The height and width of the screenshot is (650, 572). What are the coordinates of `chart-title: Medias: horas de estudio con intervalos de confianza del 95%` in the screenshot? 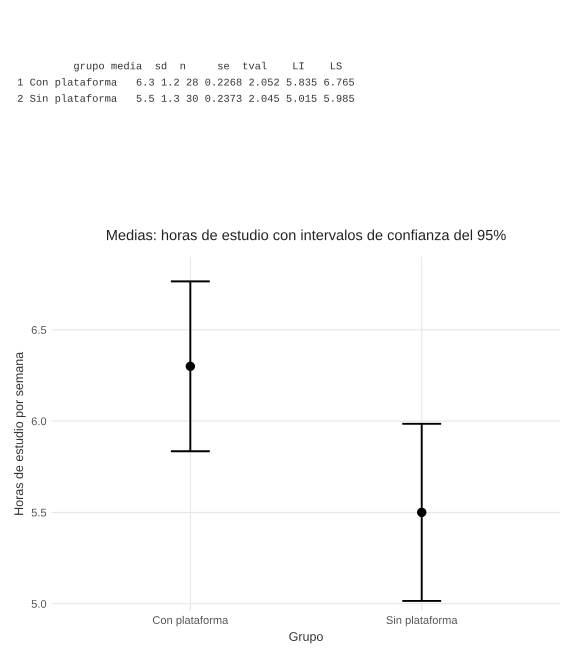 It's located at (306, 235).